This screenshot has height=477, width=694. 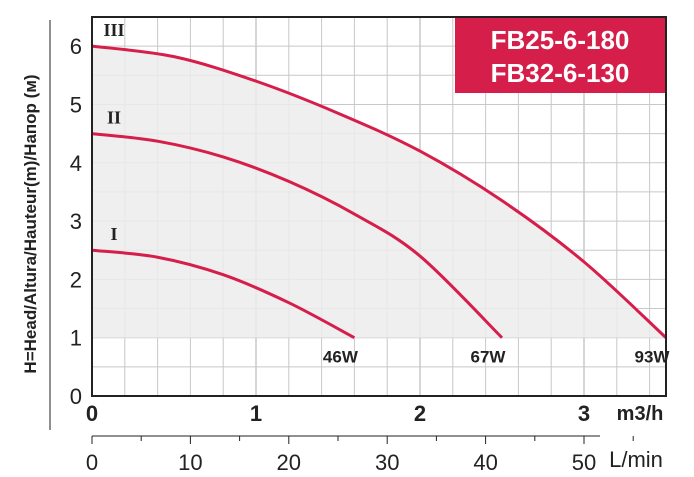 I want to click on title-line-2: FB32-6-130, so click(x=560, y=73).